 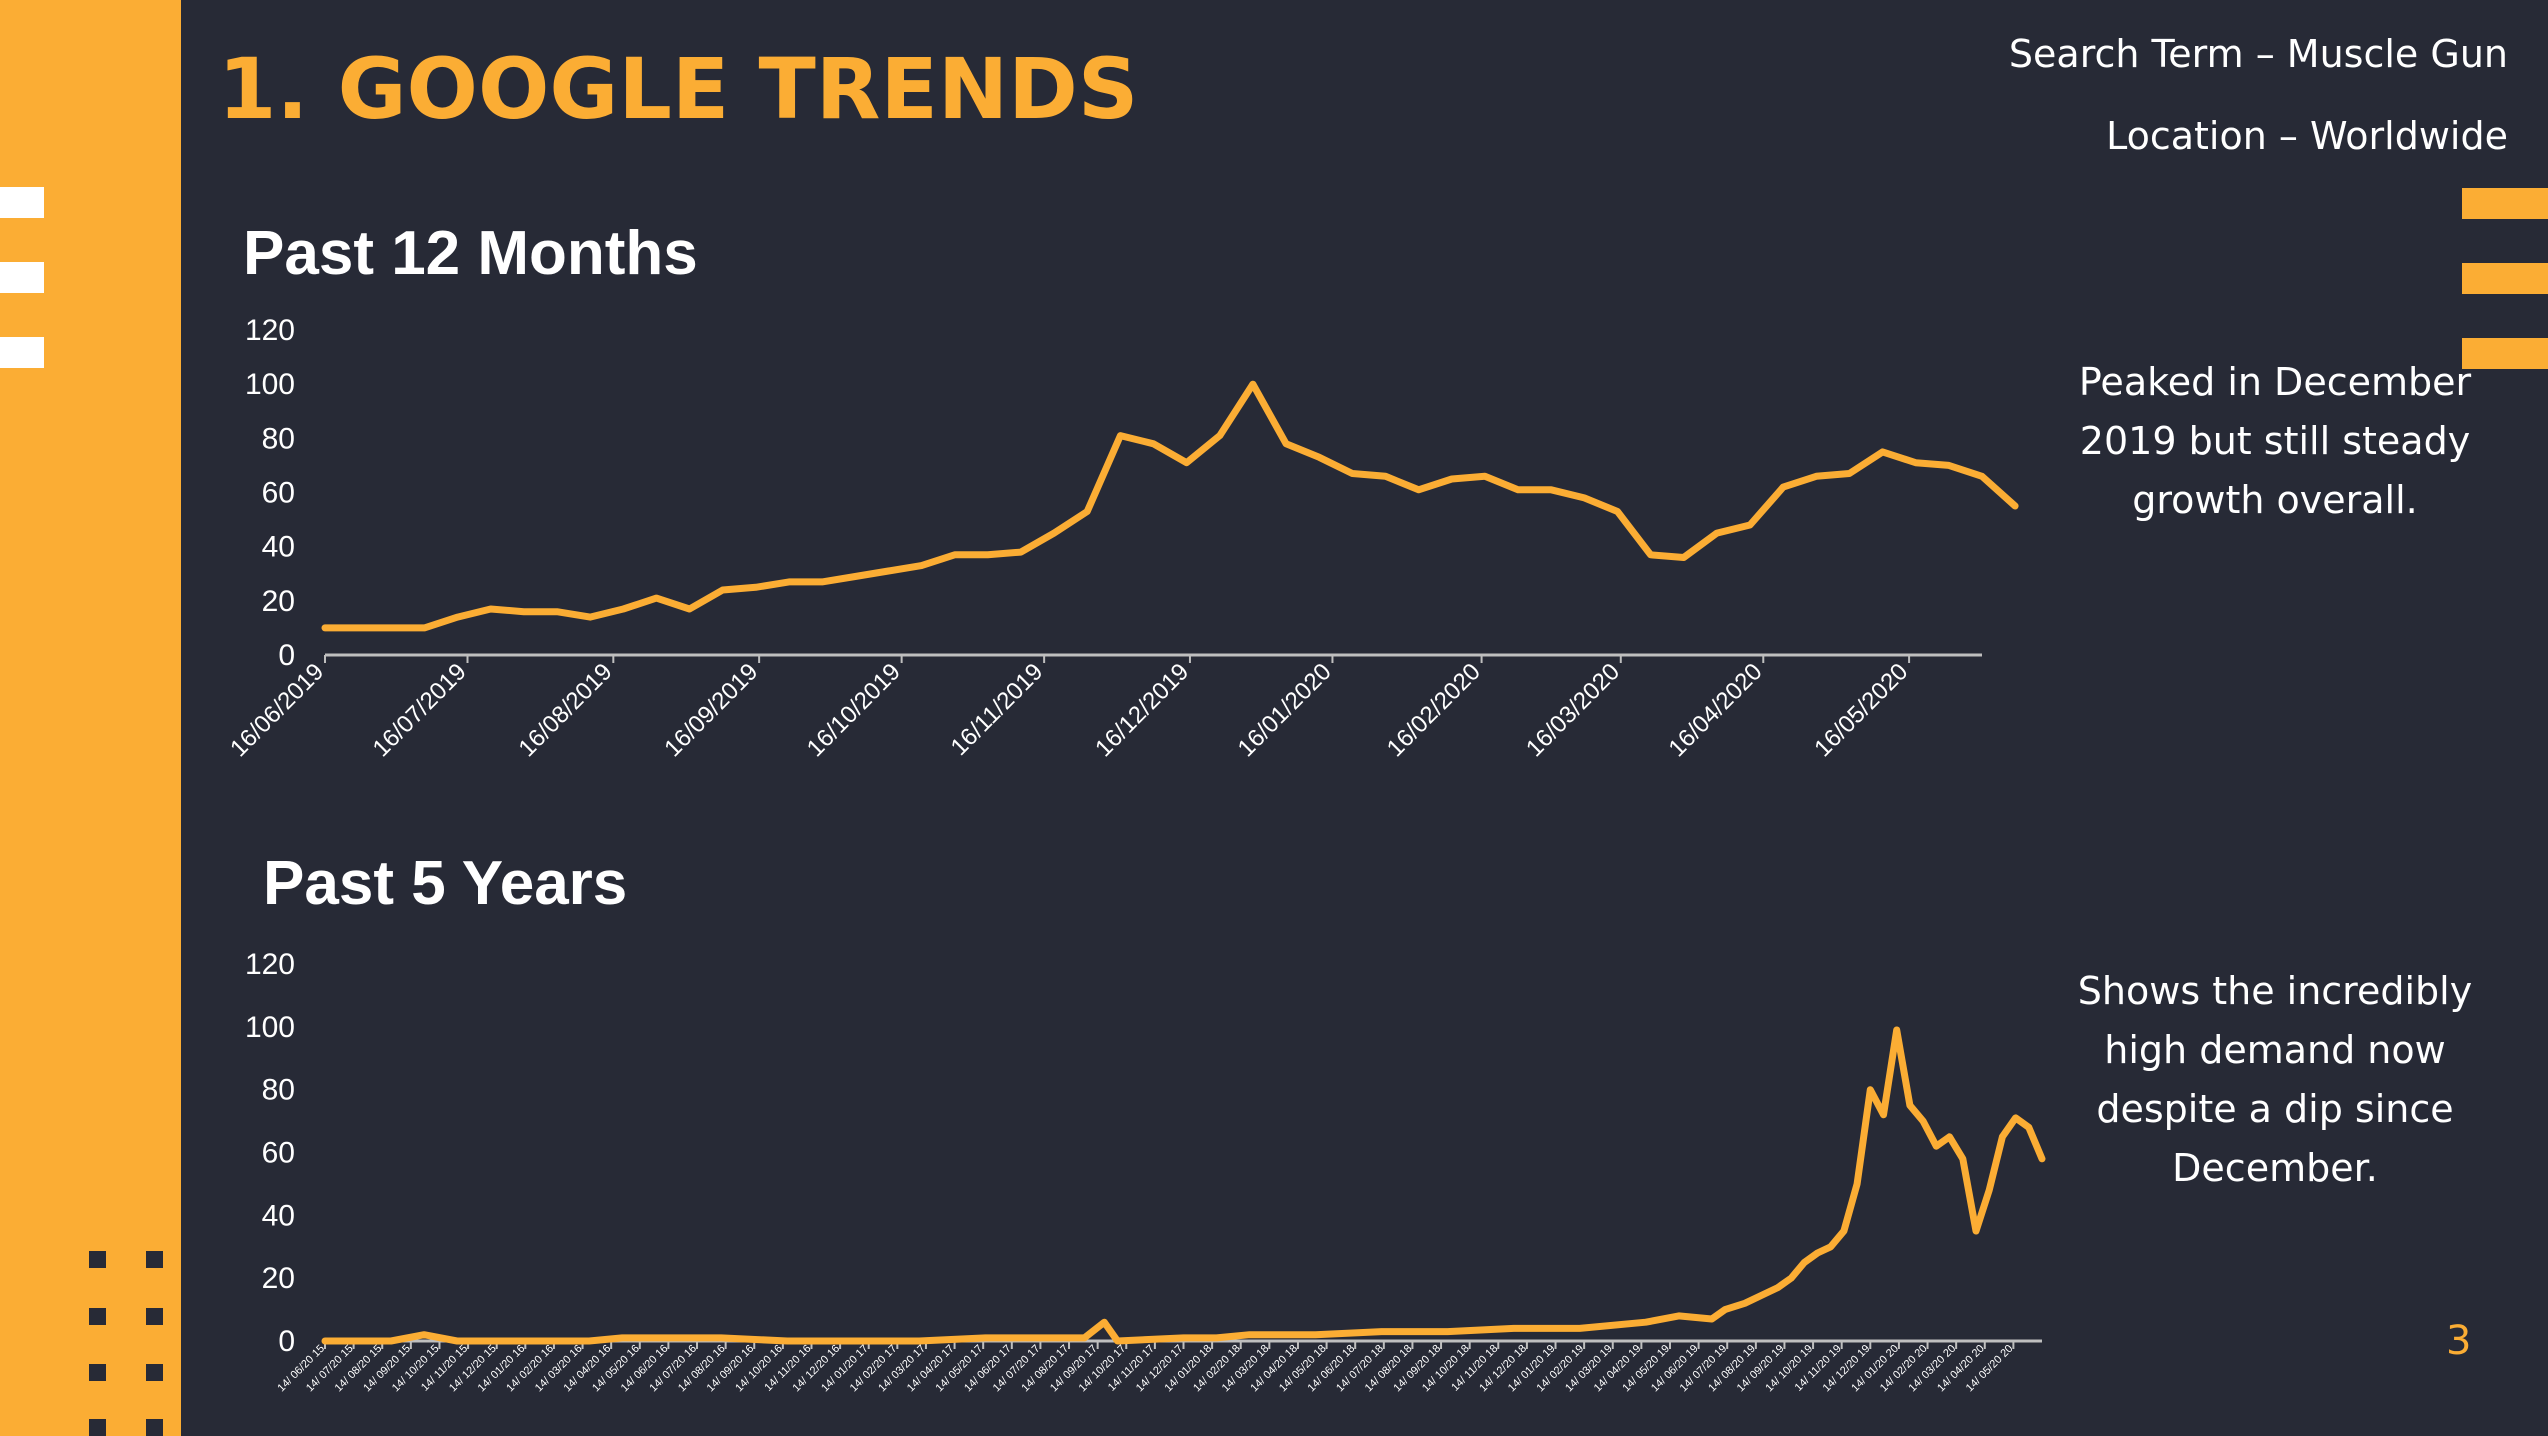 I want to click on x-tick-label: 16/09/2019, so click(x=711, y=710).